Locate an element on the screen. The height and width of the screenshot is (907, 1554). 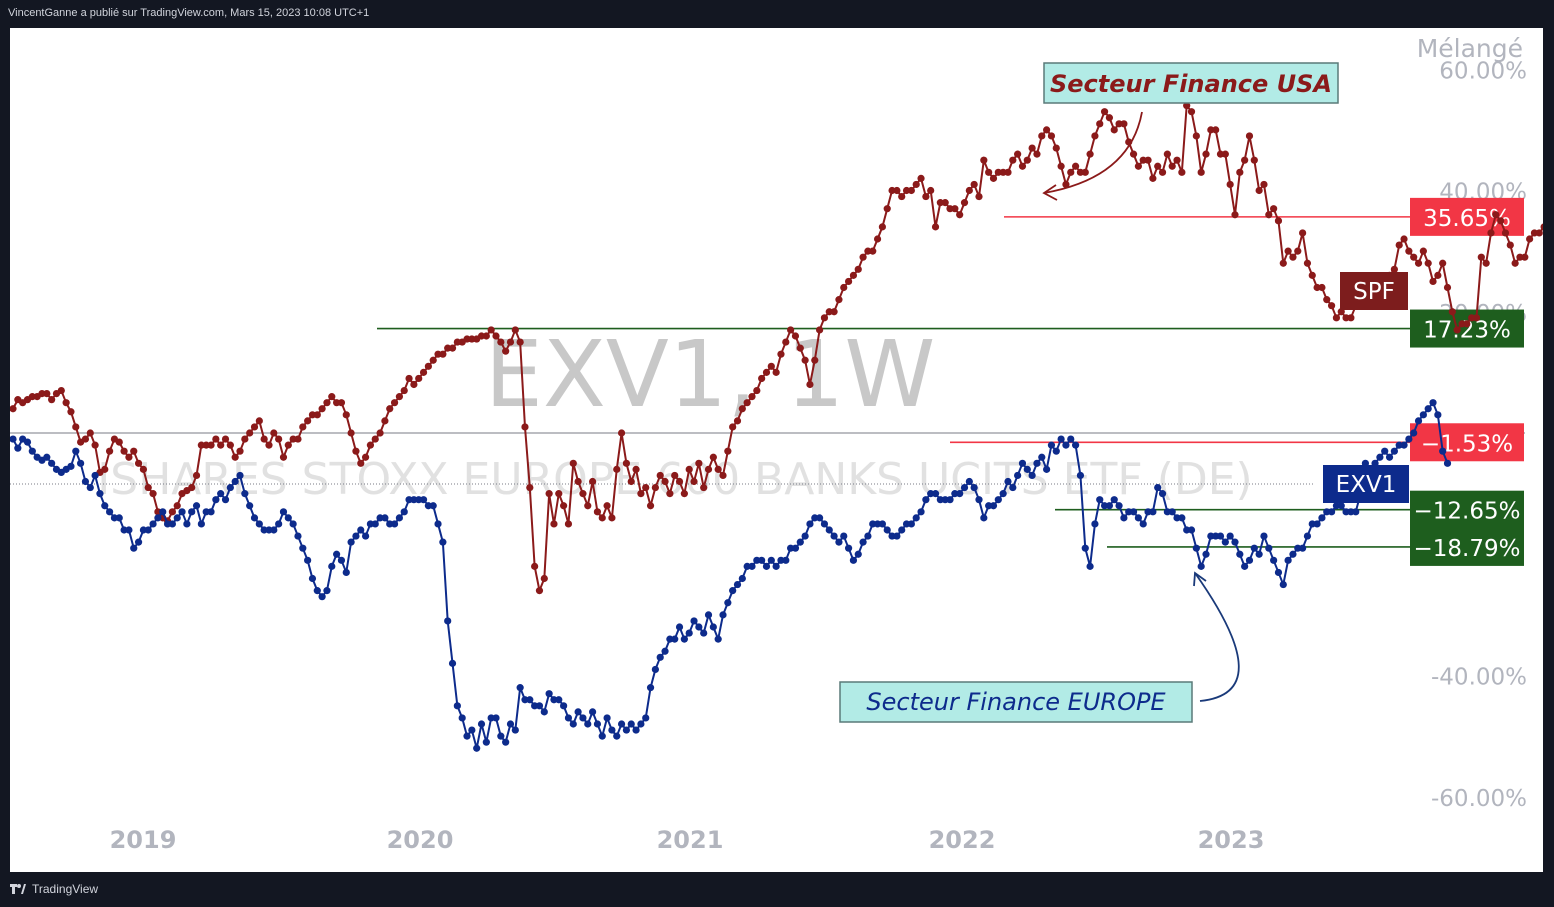
annotation-box-usa is located at coordinates (1191, 83).